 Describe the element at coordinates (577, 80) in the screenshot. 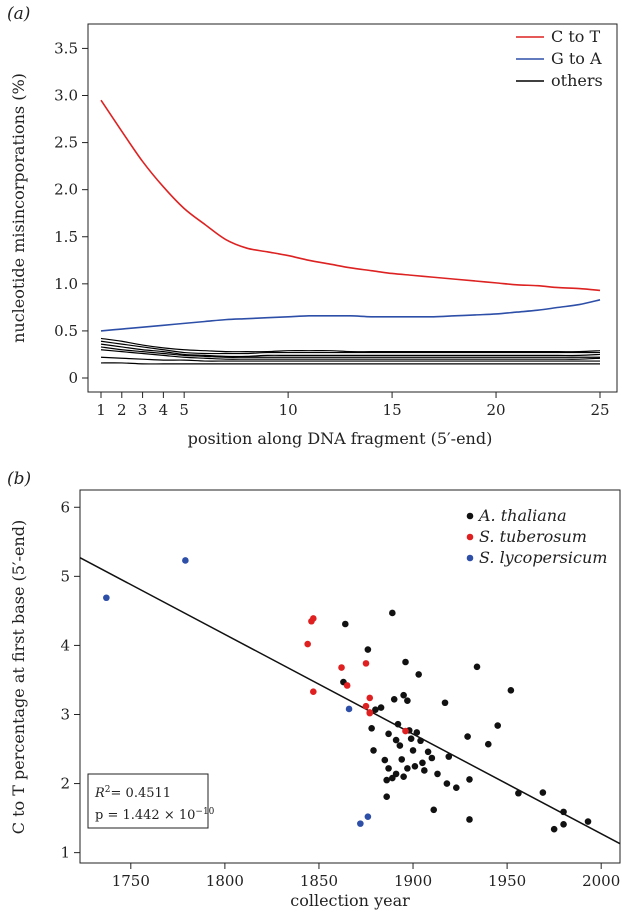

I see `legend-label: others` at that location.